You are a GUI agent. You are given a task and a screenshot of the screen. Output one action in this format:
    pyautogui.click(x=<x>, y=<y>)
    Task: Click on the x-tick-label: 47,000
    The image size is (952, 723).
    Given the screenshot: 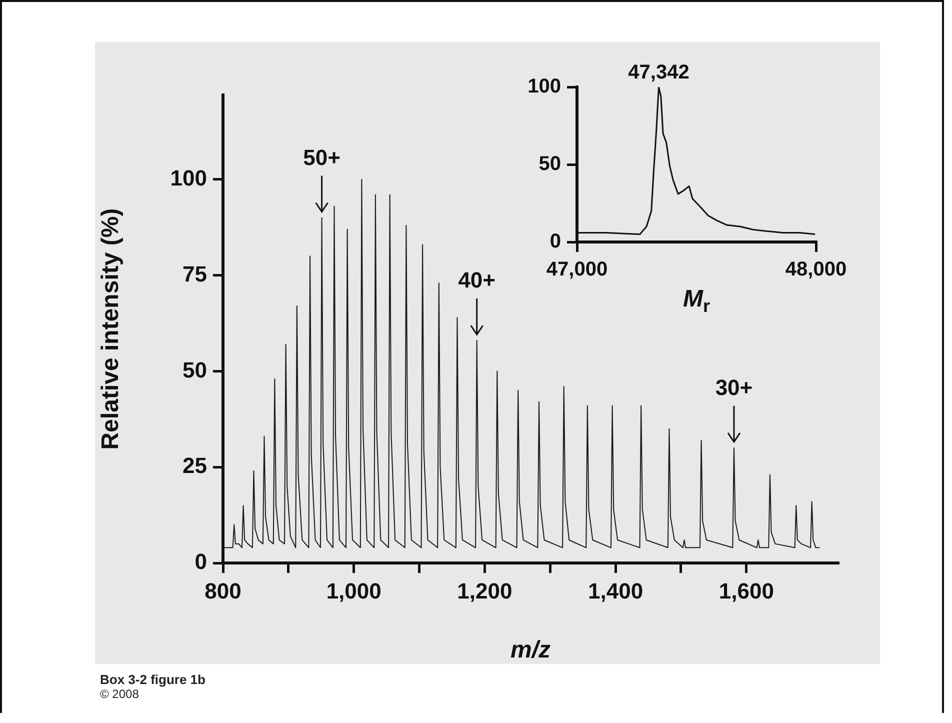 What is the action you would take?
    pyautogui.click(x=577, y=269)
    